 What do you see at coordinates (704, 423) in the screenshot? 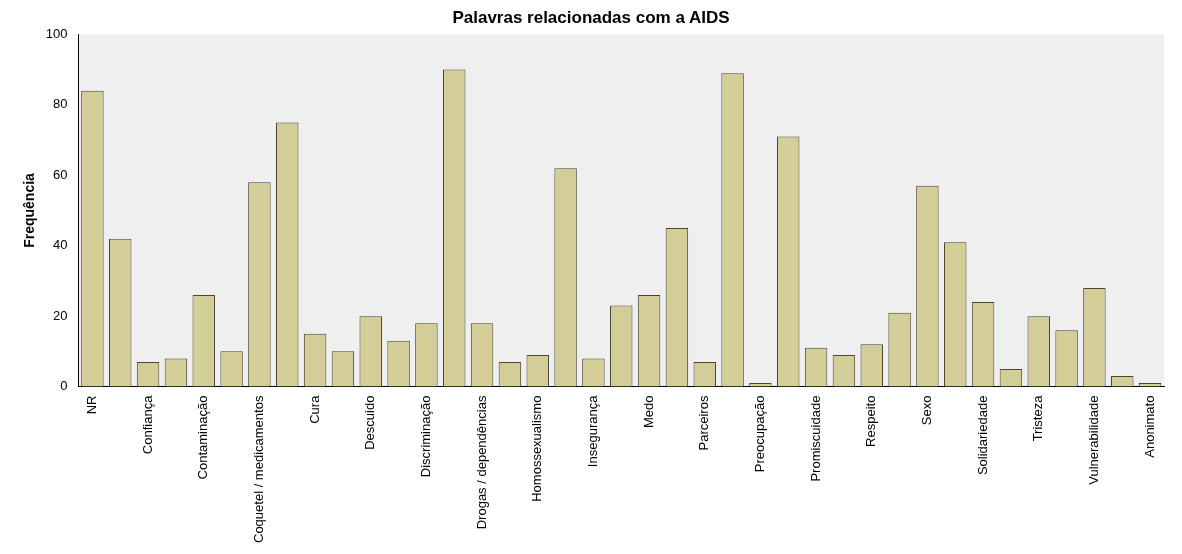
I see `x-tick-label: Parceiros` at bounding box center [704, 423].